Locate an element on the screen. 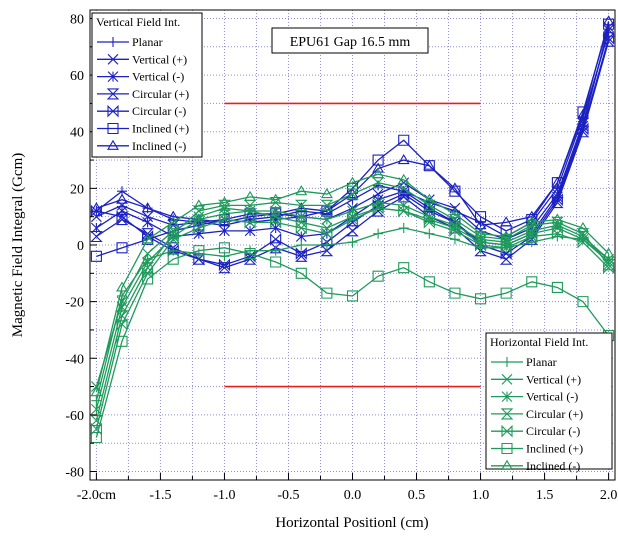  y-tick-label: -20 is located at coordinates (74, 303).